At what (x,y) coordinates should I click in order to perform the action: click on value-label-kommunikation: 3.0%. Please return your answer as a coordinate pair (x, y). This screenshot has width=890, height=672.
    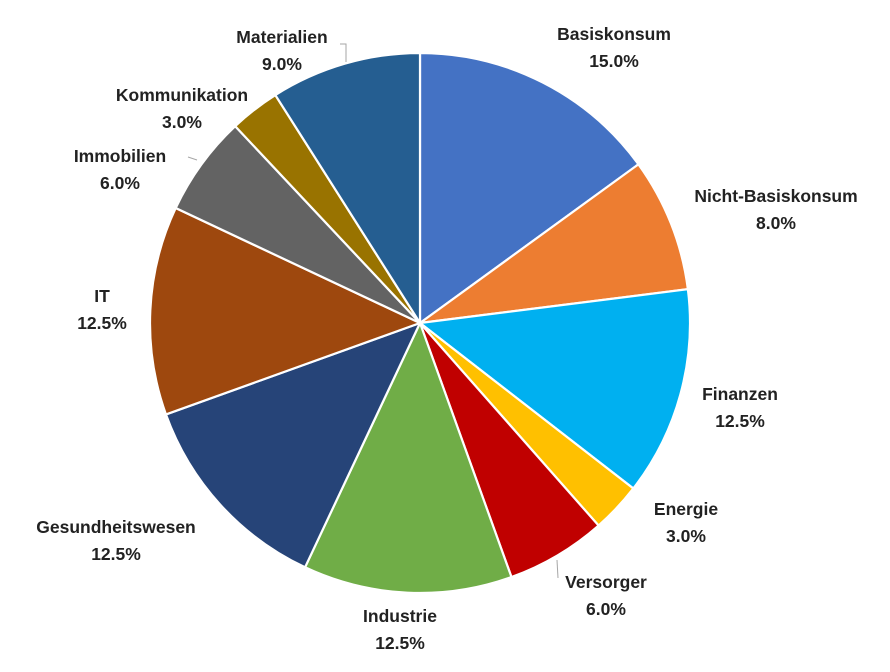
    Looking at the image, I should click on (182, 122).